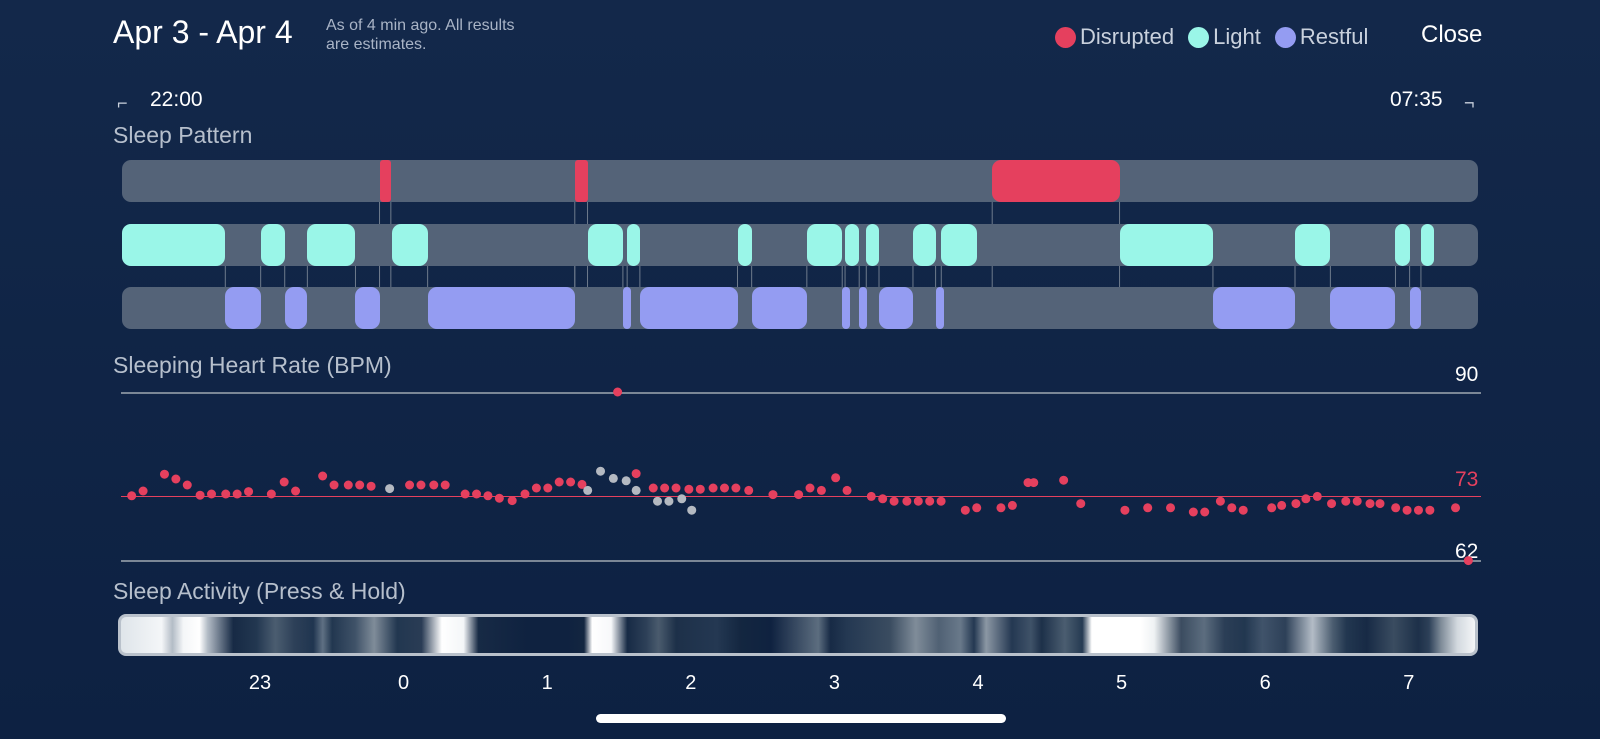 Image resolution: width=1600 pixels, height=739 pixels. Describe the element at coordinates (260, 683) in the screenshot. I see `hour-tick-label: 23` at that location.